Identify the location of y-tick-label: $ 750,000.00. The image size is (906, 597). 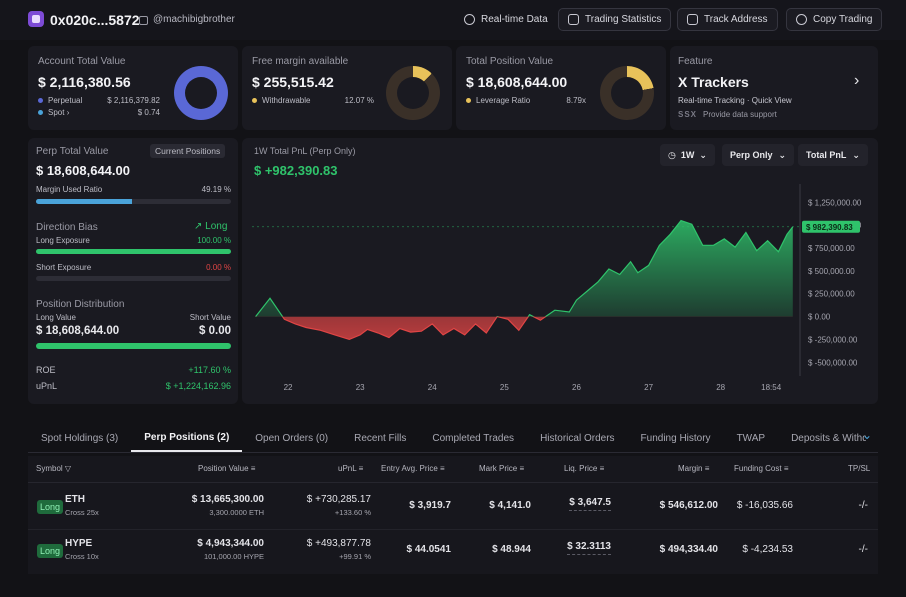
(831, 248).